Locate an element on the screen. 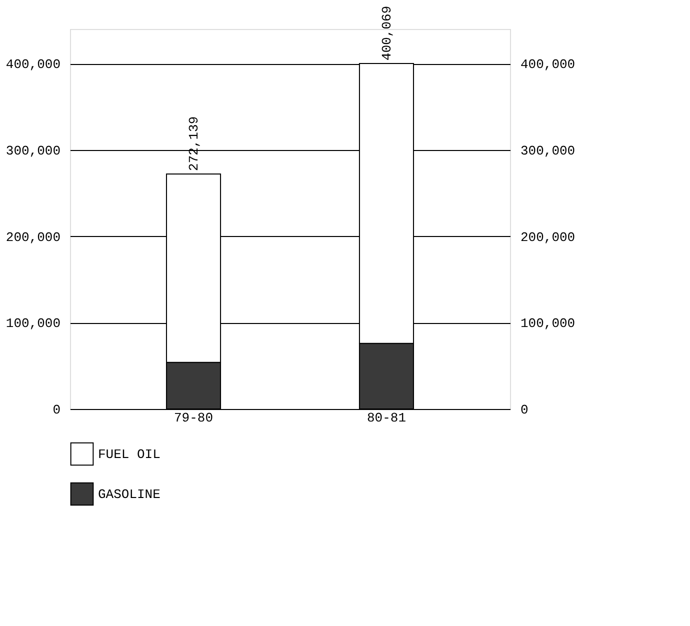  y2-tick-label: 0 is located at coordinates (524, 410).